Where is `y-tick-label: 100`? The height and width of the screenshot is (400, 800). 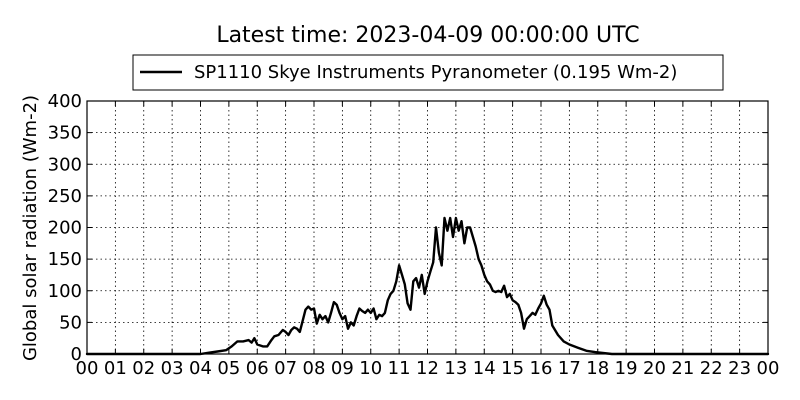 y-tick-label: 100 is located at coordinates (65, 291).